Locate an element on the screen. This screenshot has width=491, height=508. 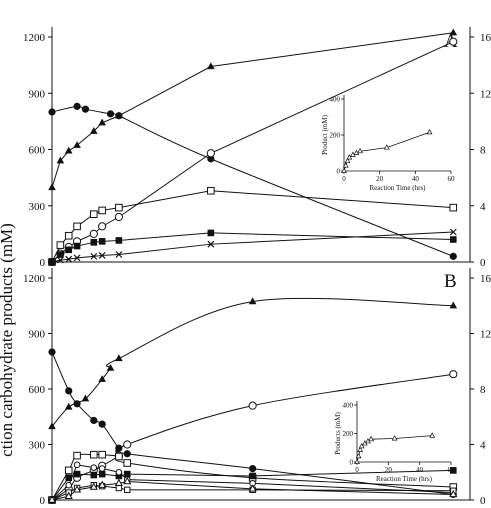
inset-y-label: Product (mM) is located at coordinates (325, 134).